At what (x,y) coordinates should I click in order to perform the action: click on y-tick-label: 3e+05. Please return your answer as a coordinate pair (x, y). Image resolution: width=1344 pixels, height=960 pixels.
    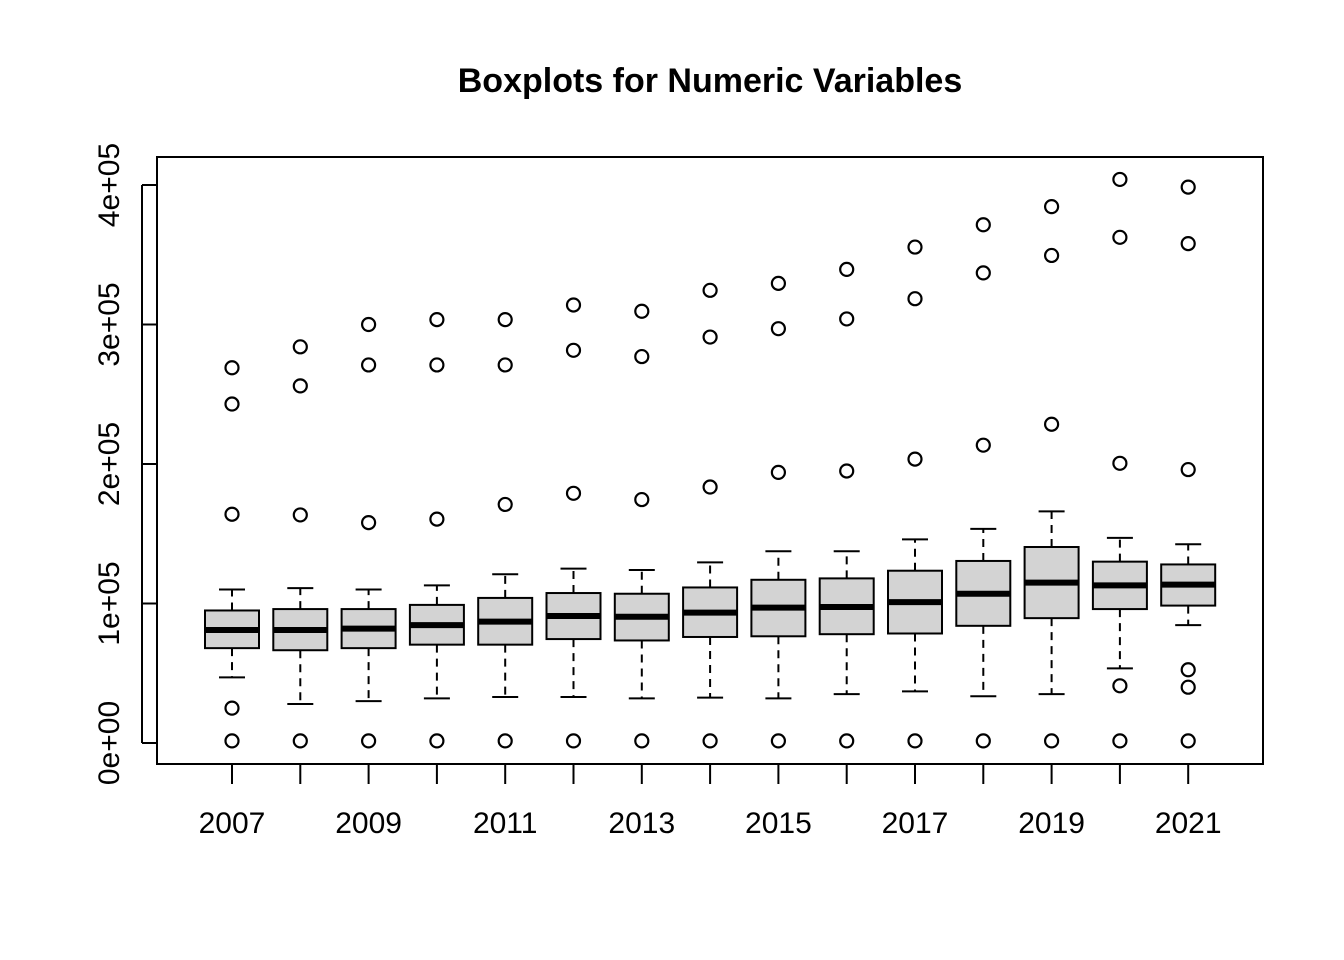
    Looking at the image, I should click on (109, 324).